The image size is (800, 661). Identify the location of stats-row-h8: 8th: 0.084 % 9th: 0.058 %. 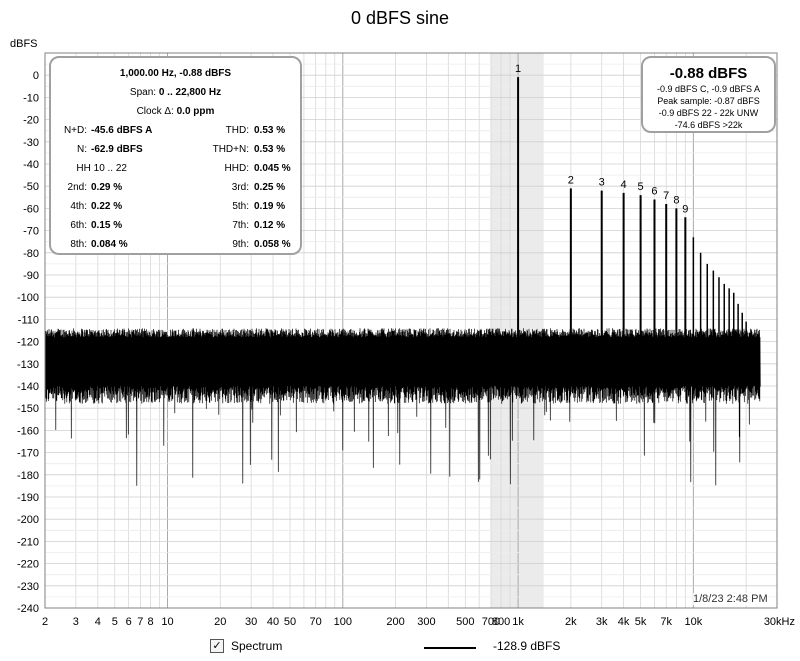
(175, 244).